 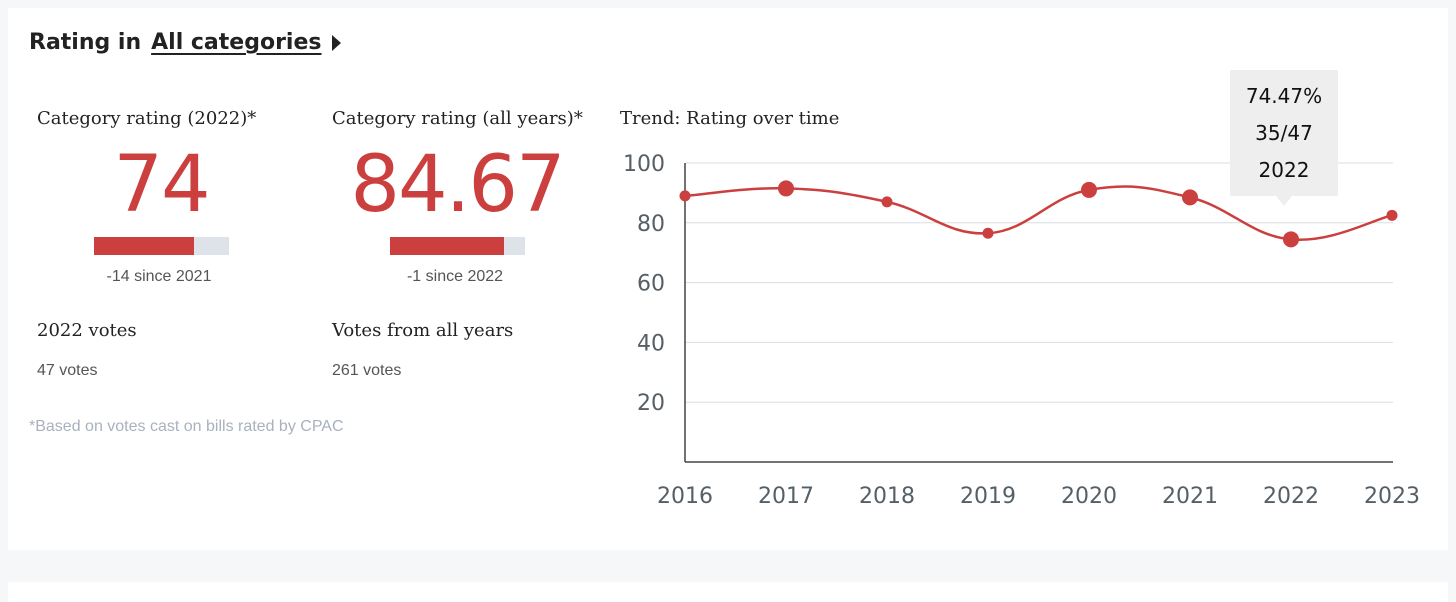 I want to click on x-tick-label: 2021, so click(x=1190, y=496).